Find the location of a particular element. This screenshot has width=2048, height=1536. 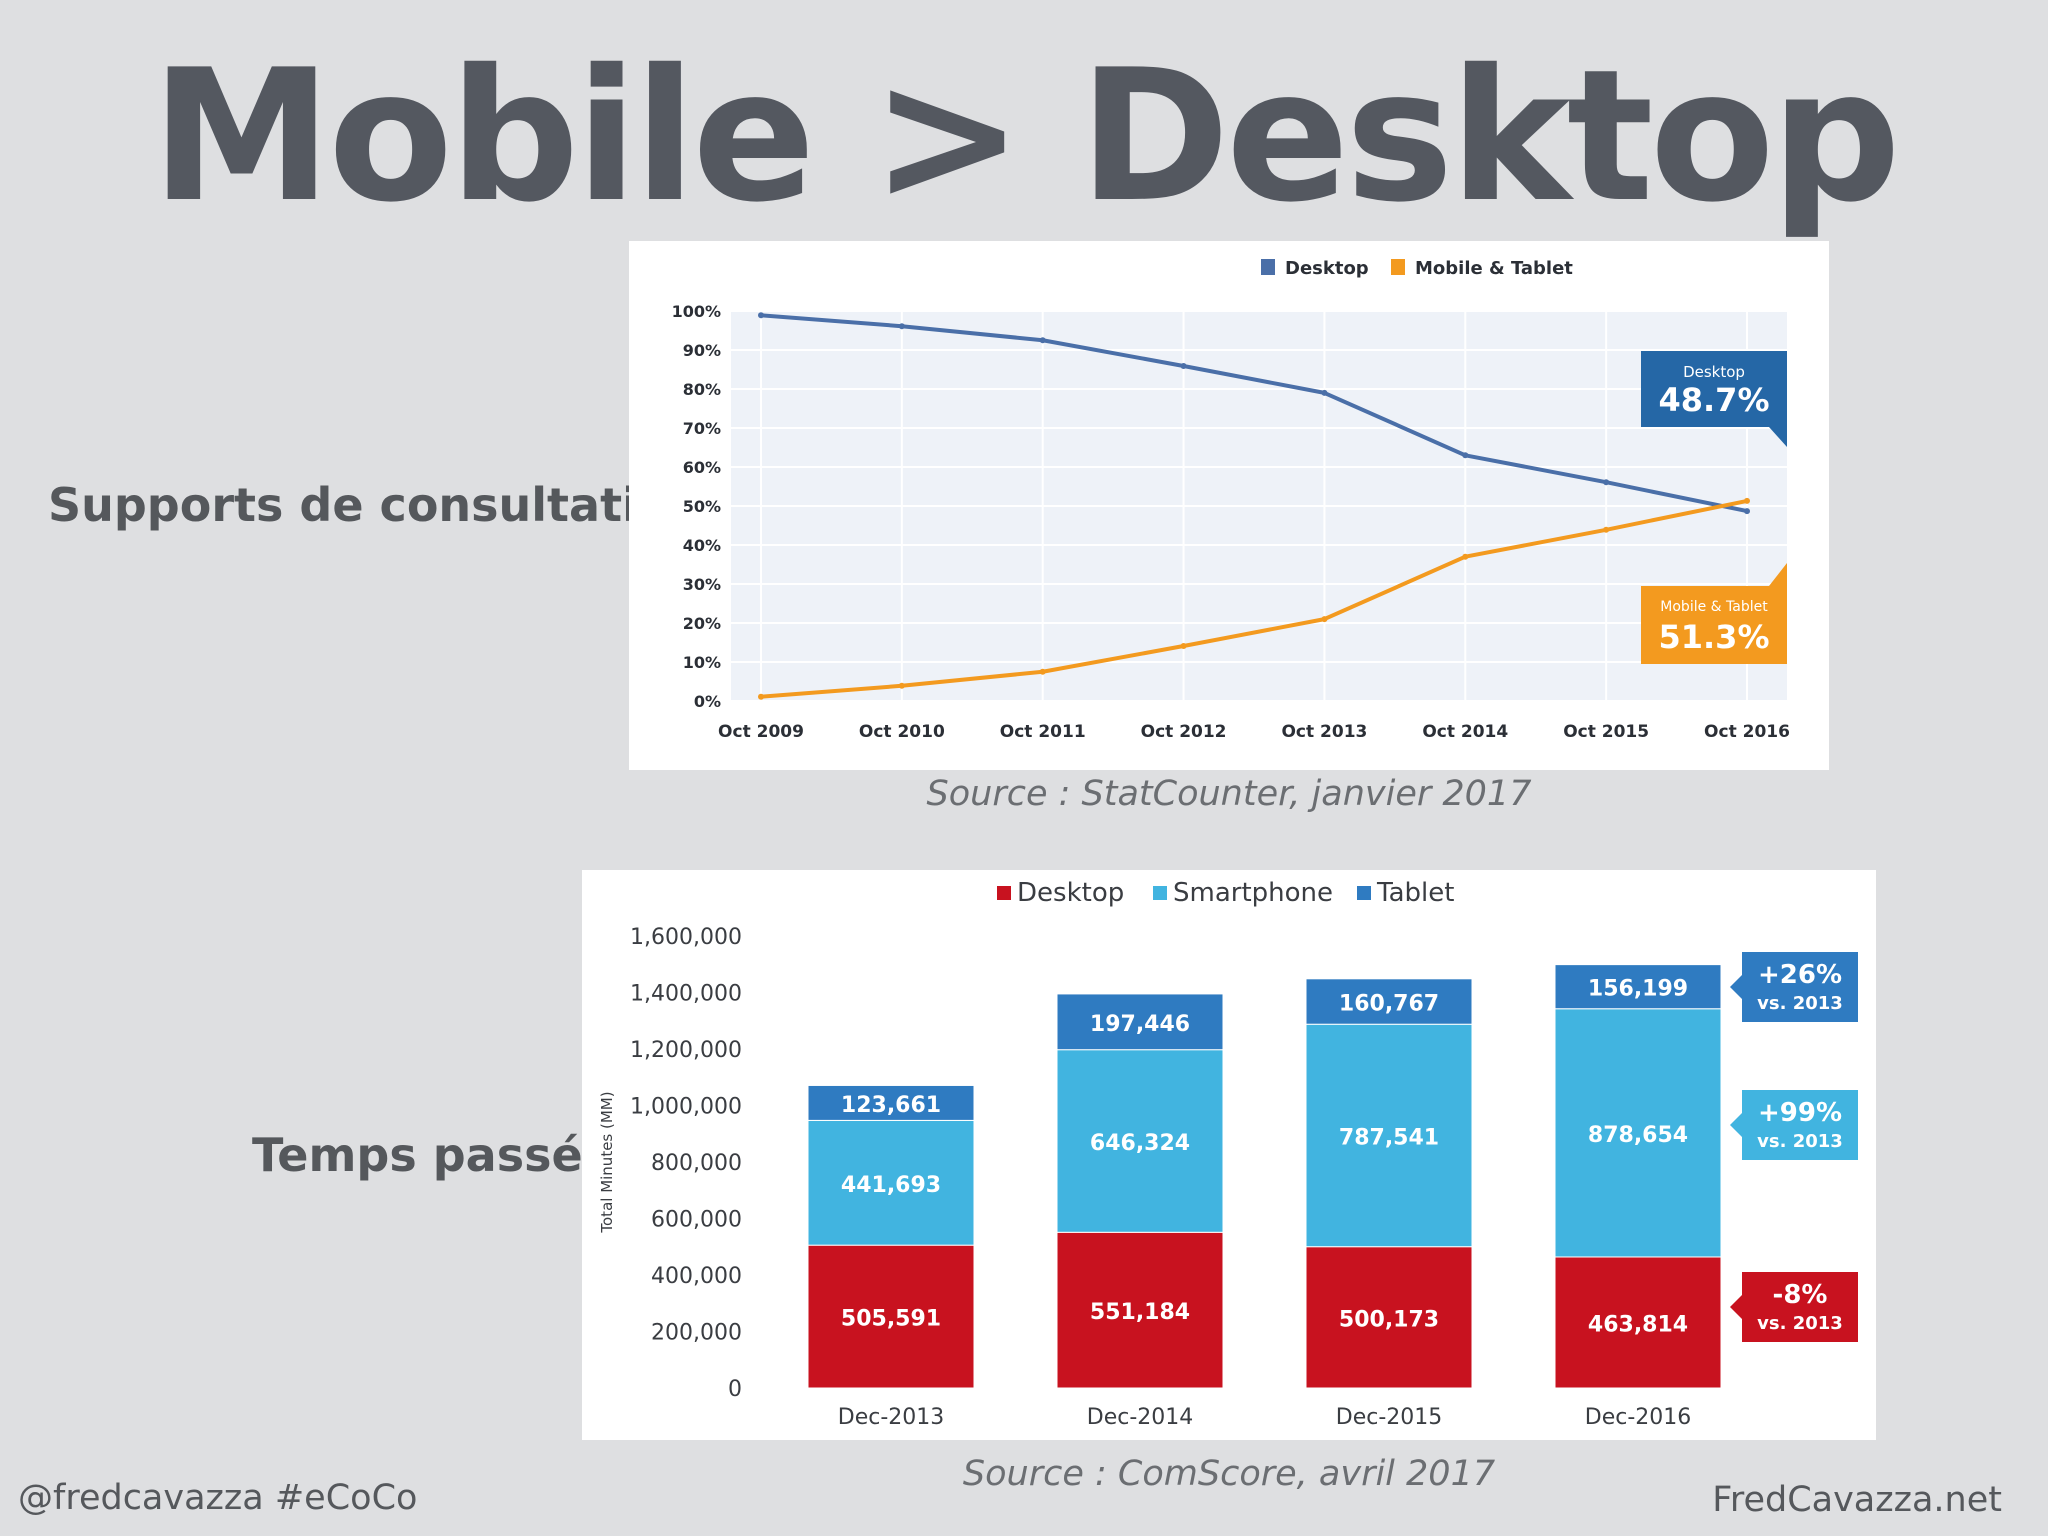

bar-data-label: 505,591 is located at coordinates (891, 1319).